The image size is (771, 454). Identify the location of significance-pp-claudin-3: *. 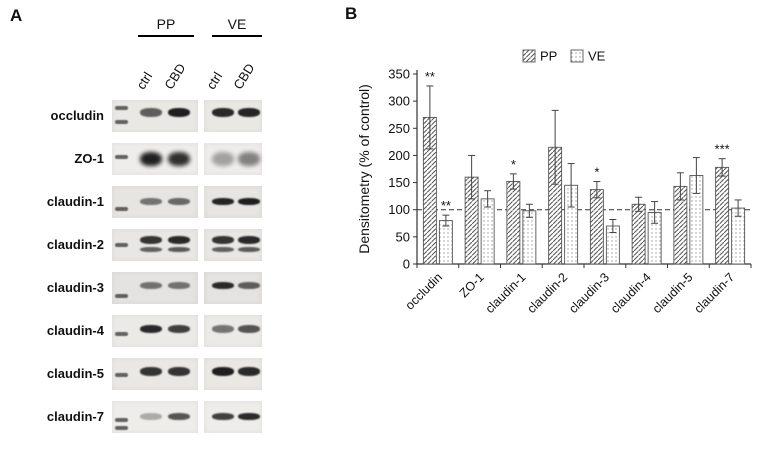
(596, 171).